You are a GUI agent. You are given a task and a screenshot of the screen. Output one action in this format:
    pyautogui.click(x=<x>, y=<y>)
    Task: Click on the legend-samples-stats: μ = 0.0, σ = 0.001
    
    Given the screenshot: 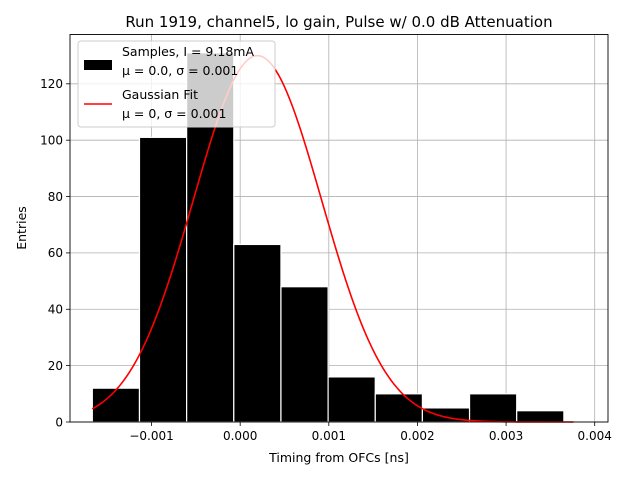 What is the action you would take?
    pyautogui.click(x=180, y=70)
    